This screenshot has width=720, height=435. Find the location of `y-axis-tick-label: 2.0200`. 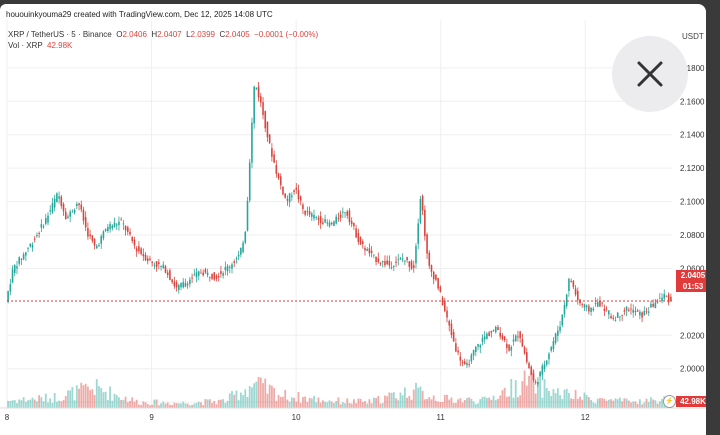

y-axis-tick-label: 2.0200 is located at coordinates (692, 335).